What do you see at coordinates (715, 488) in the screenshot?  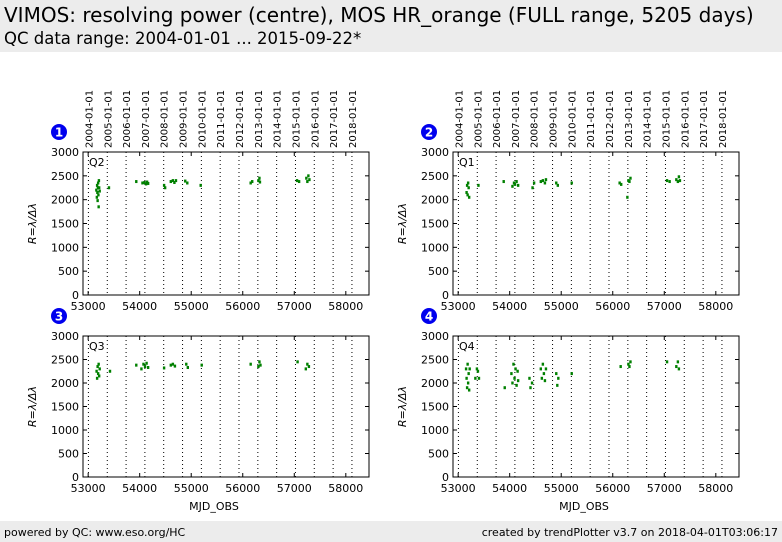 I see `chart4-x-tick-label: 58000` at bounding box center [715, 488].